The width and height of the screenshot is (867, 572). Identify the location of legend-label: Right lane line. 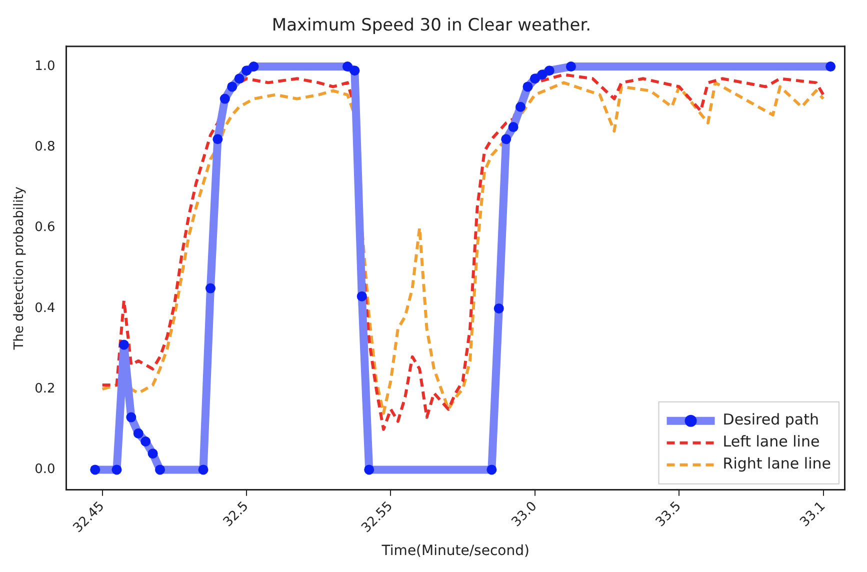
(776, 463).